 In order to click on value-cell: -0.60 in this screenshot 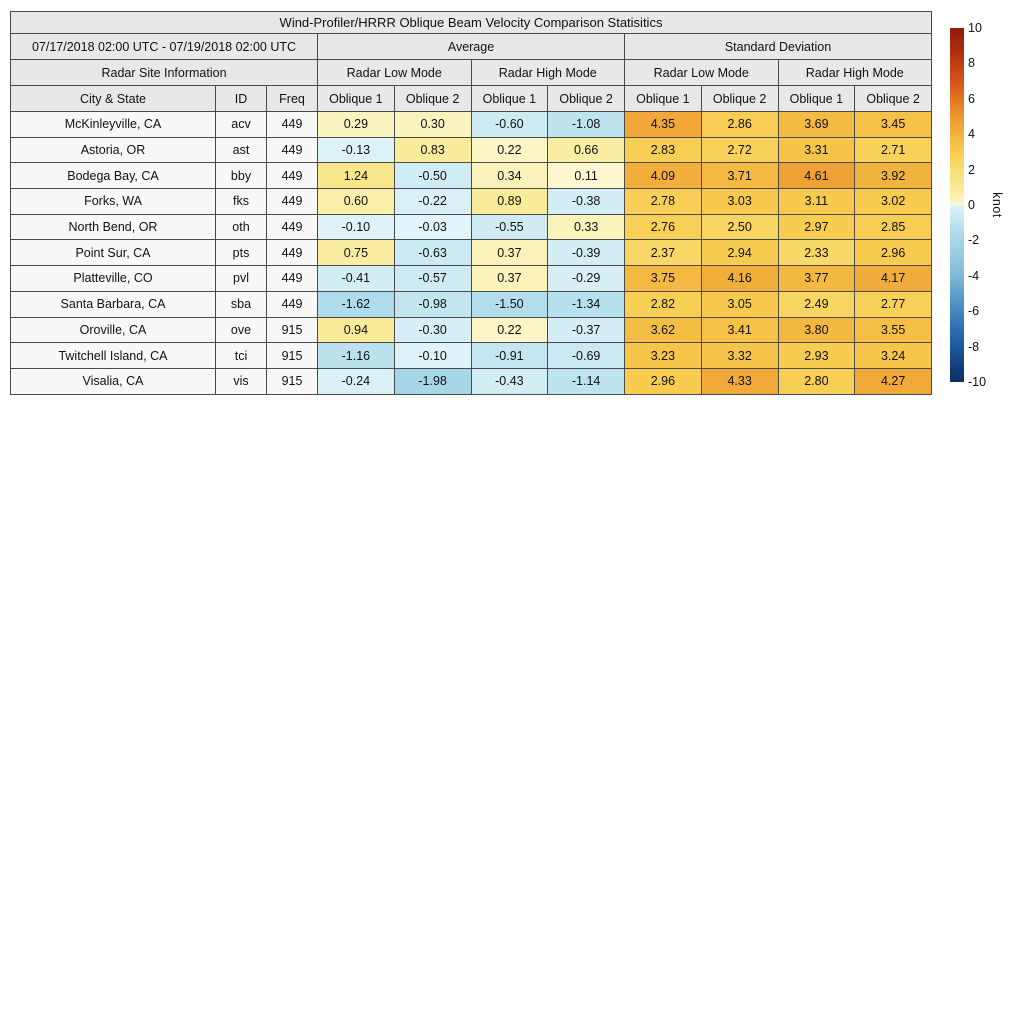, I will do `click(509, 124)`.